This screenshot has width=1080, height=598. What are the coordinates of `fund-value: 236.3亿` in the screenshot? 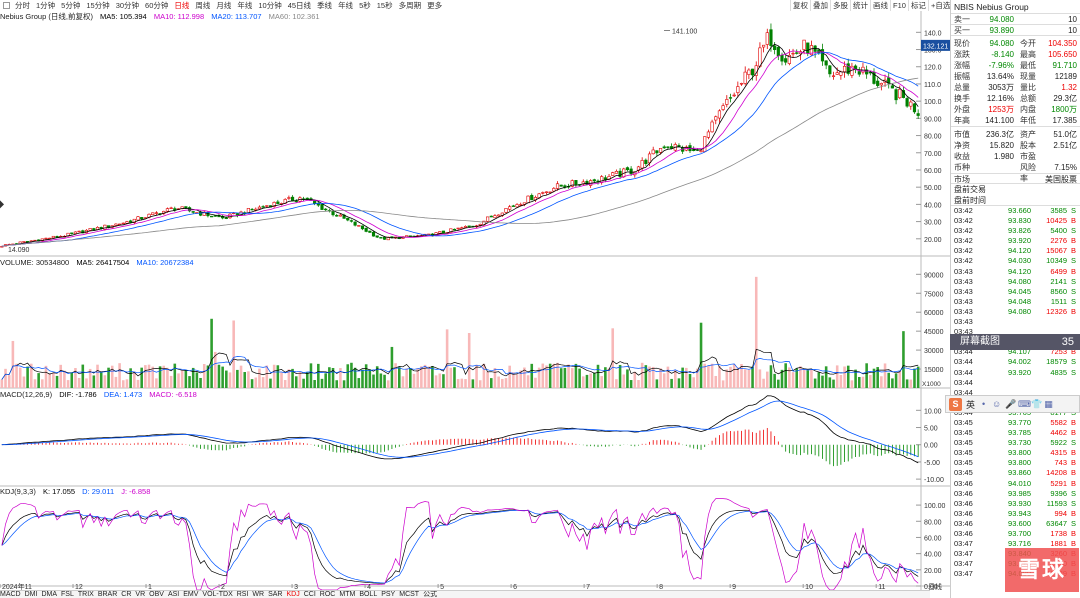 It's located at (999, 134).